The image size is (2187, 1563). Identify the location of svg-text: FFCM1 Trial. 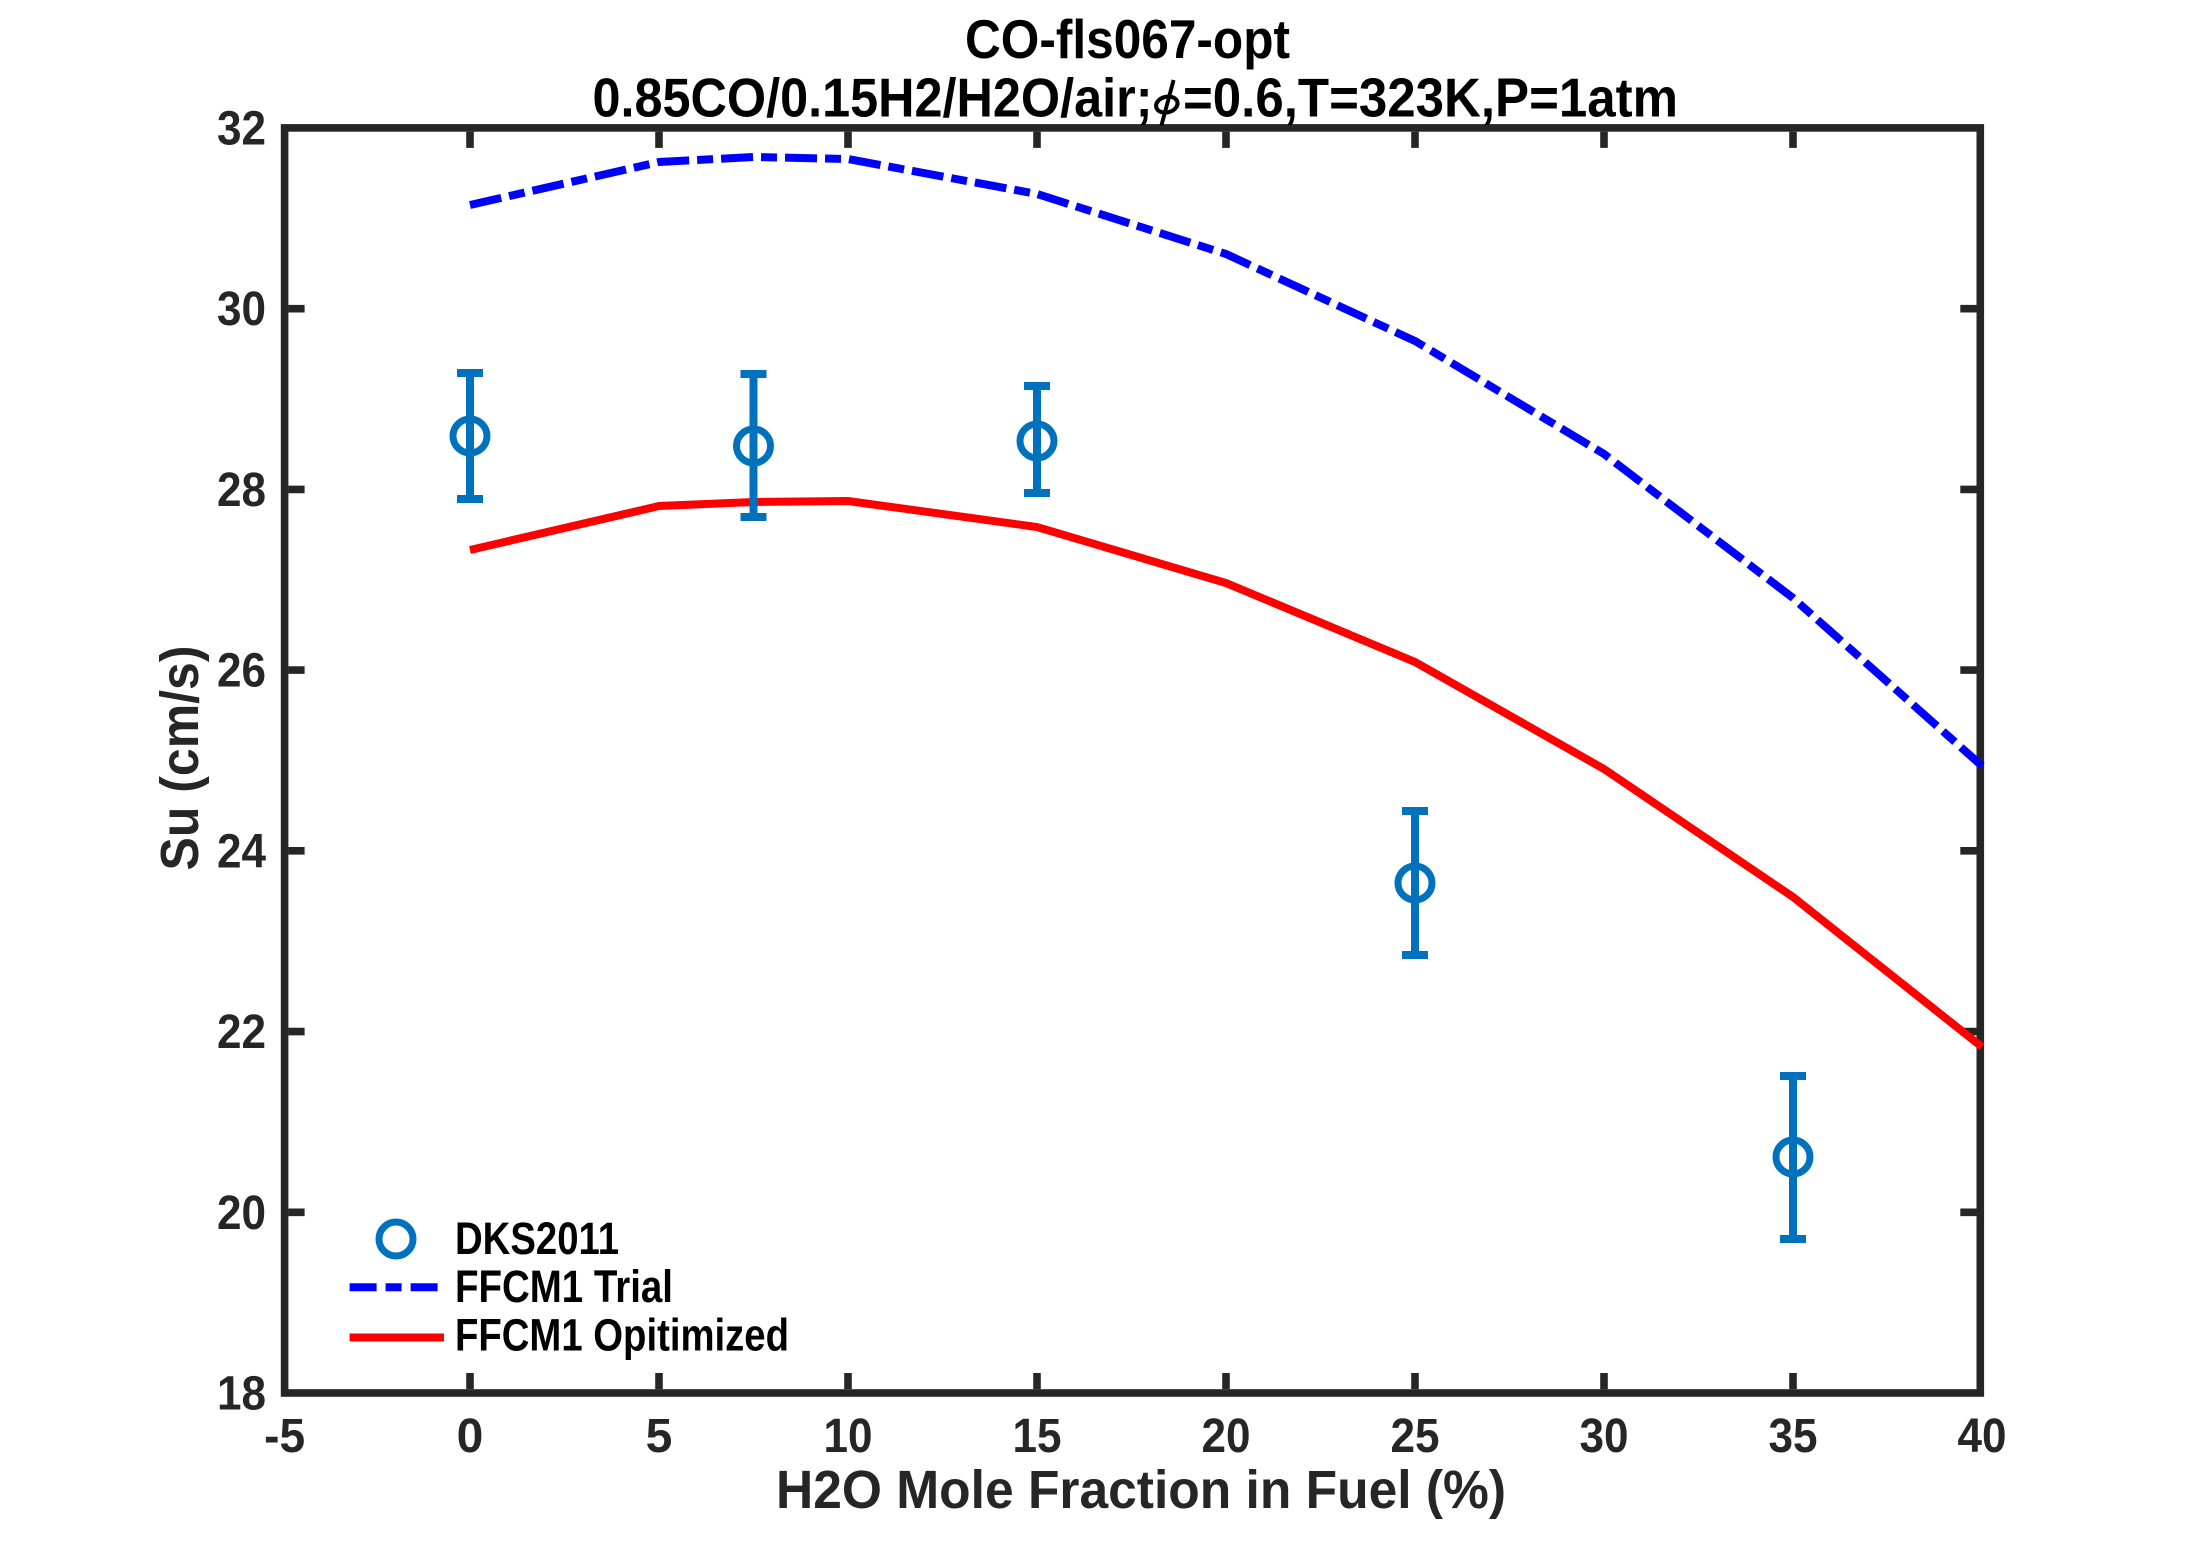
(564, 1286).